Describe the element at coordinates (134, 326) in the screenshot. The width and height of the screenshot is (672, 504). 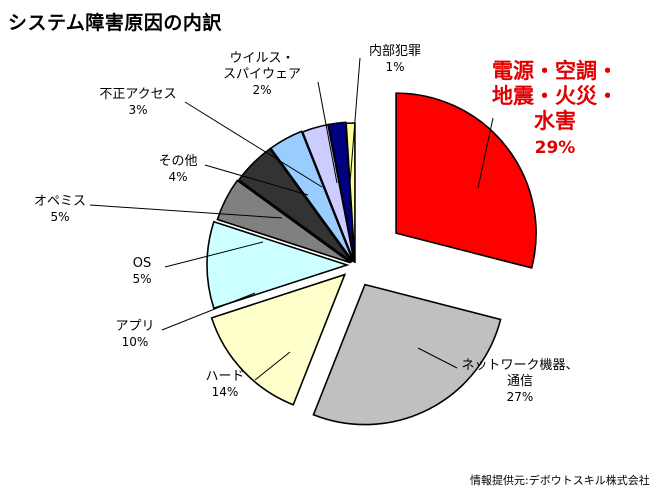
I see `slice-label: アプリ` at that location.